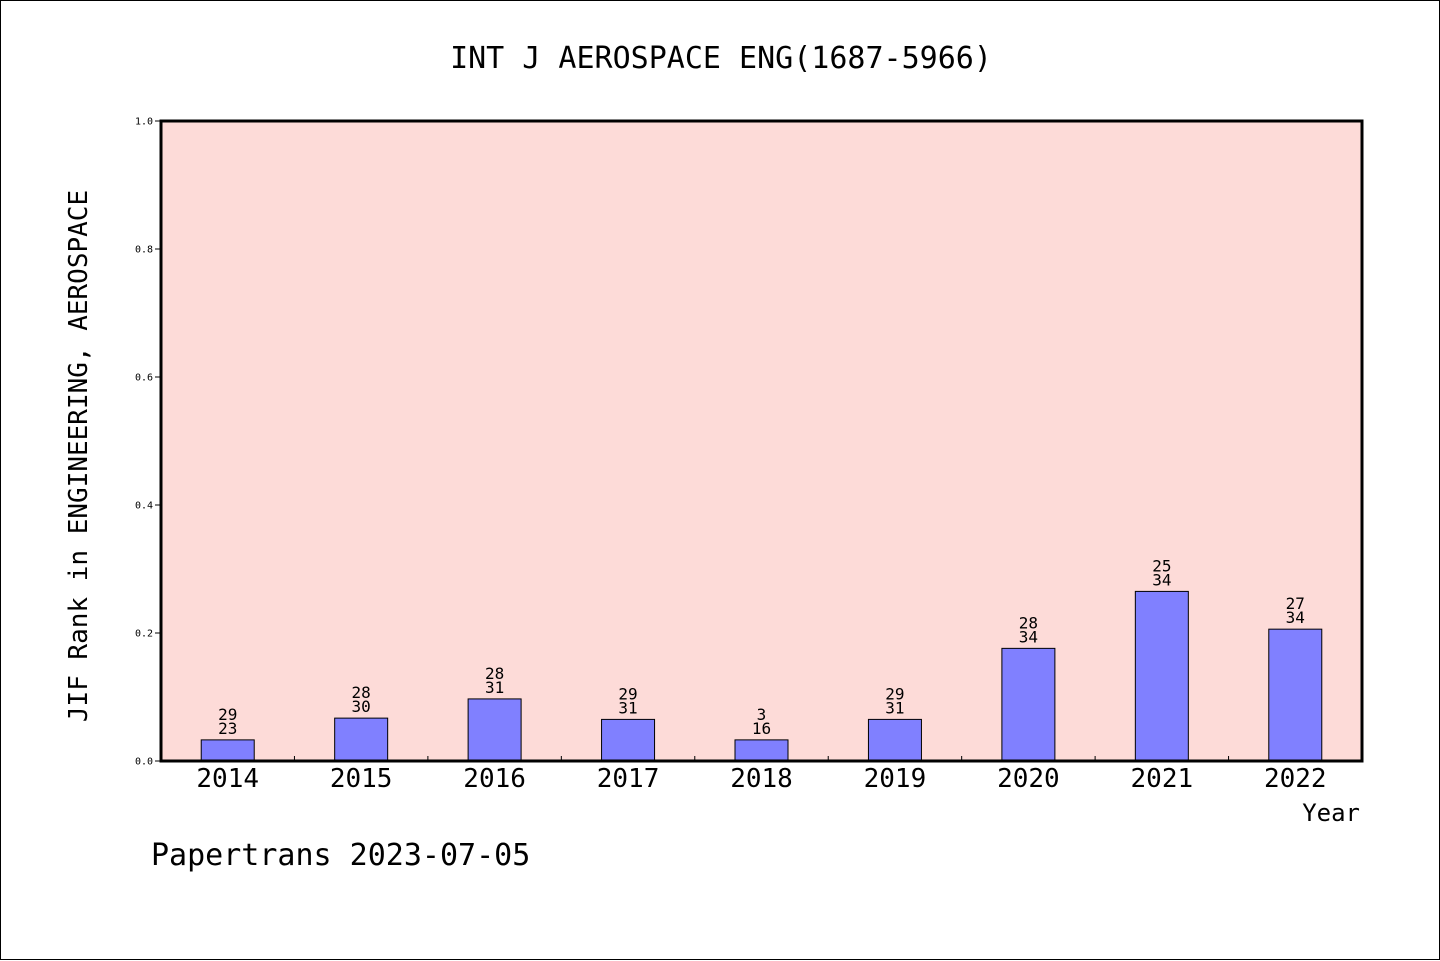 This screenshot has height=961, width=1440. I want to click on data-label-bottom-2015: 30, so click(361, 706).